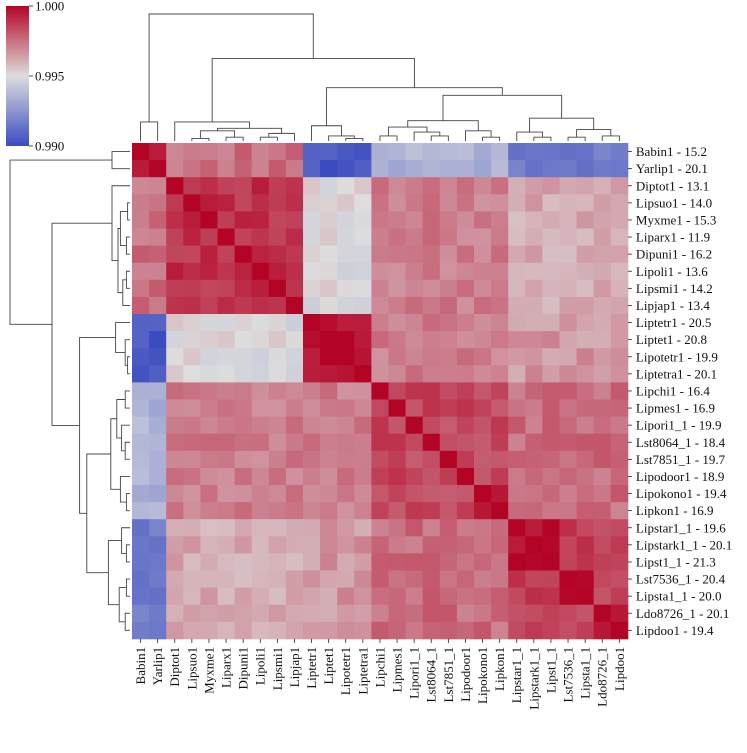 The image size is (747, 753). What do you see at coordinates (619, 669) in the screenshot?
I see `col-label: Lipdoo1` at bounding box center [619, 669].